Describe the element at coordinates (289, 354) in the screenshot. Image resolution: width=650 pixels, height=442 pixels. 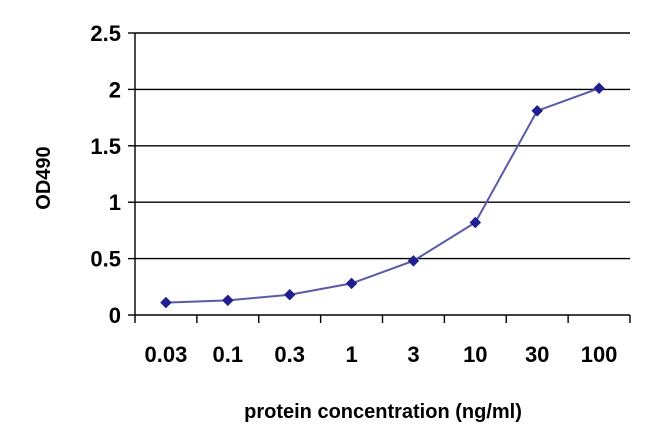
I see `x-tick-label: 0.3` at that location.